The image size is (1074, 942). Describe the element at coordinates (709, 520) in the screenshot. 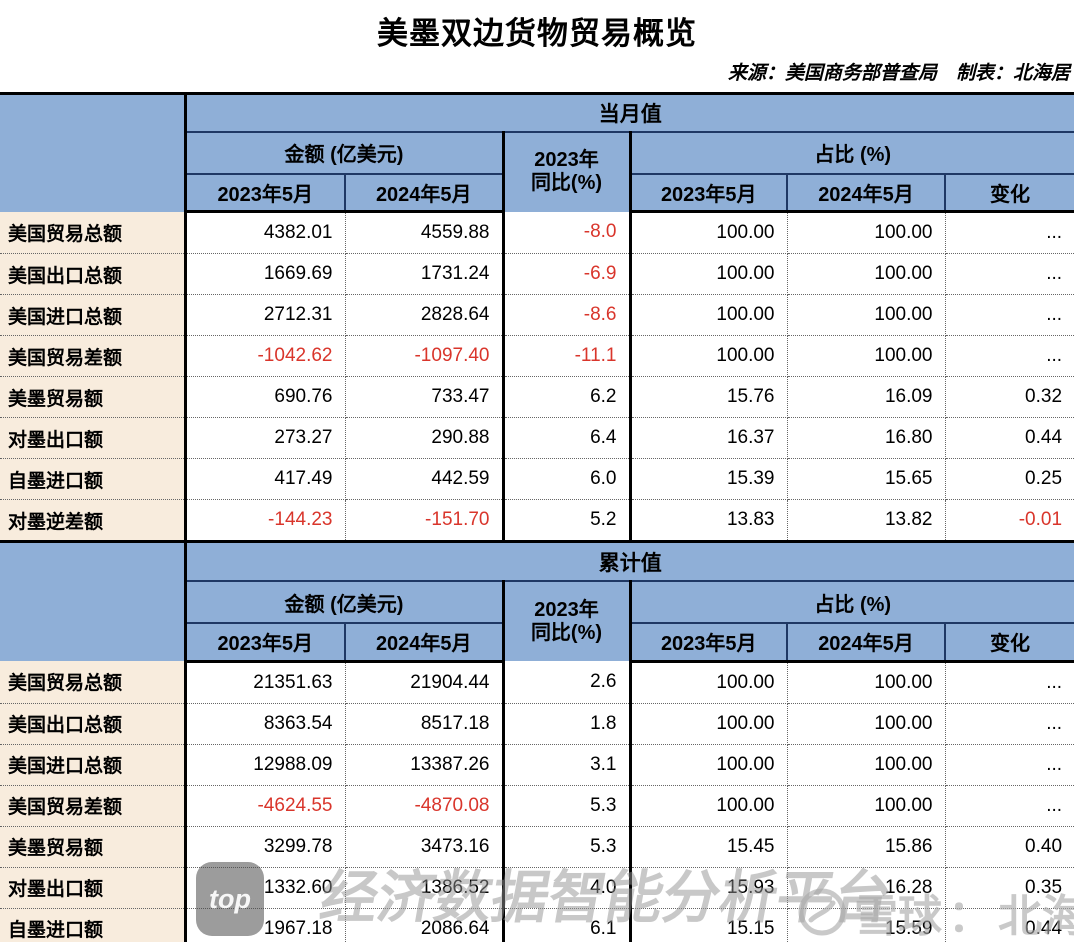

I see `cell-value: 13.83` at that location.